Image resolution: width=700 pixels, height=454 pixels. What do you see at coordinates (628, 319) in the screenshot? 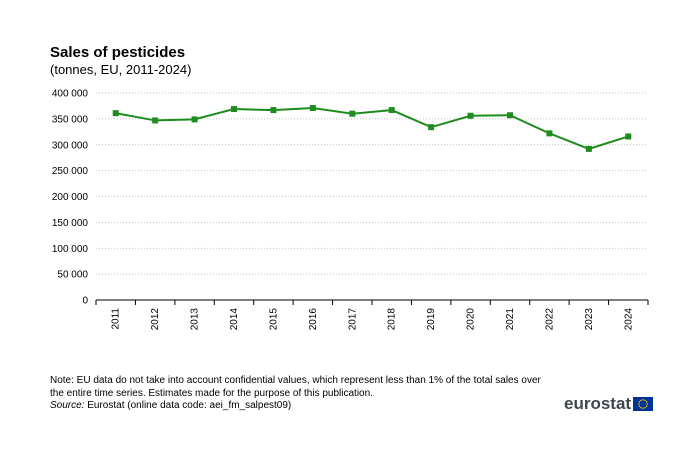
I see `x-tick-label: 2024` at bounding box center [628, 319].